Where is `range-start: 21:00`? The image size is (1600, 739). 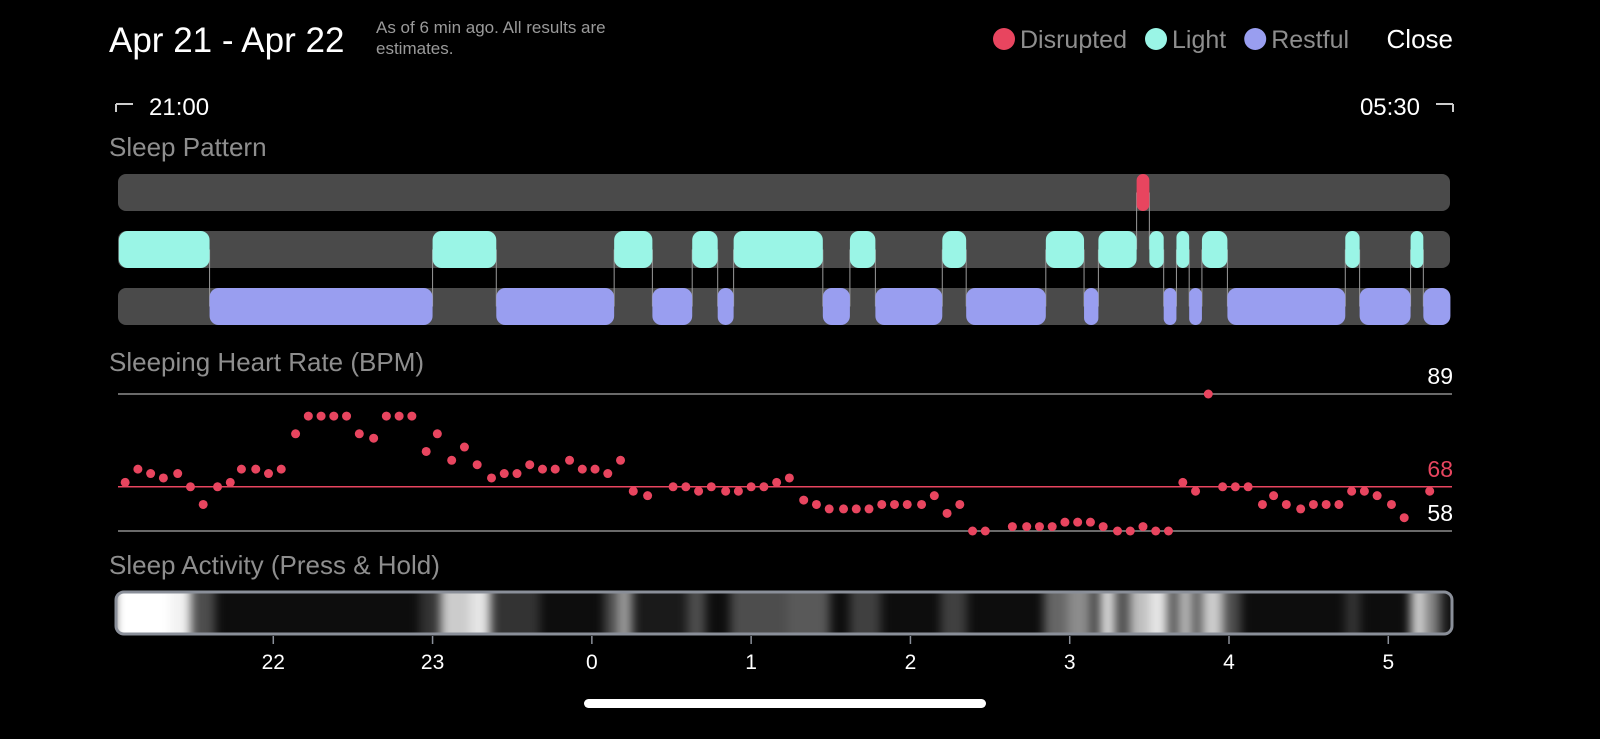
range-start: 21:00 is located at coordinates (179, 107).